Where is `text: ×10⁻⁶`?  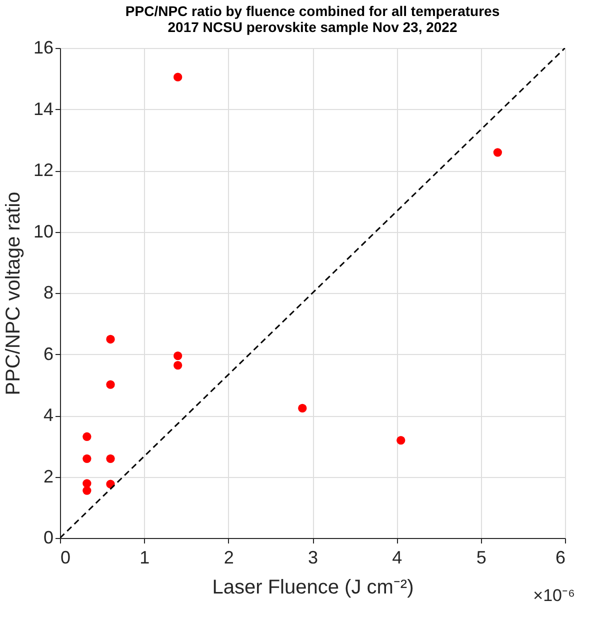
text: ×10⁻⁶ is located at coordinates (554, 595).